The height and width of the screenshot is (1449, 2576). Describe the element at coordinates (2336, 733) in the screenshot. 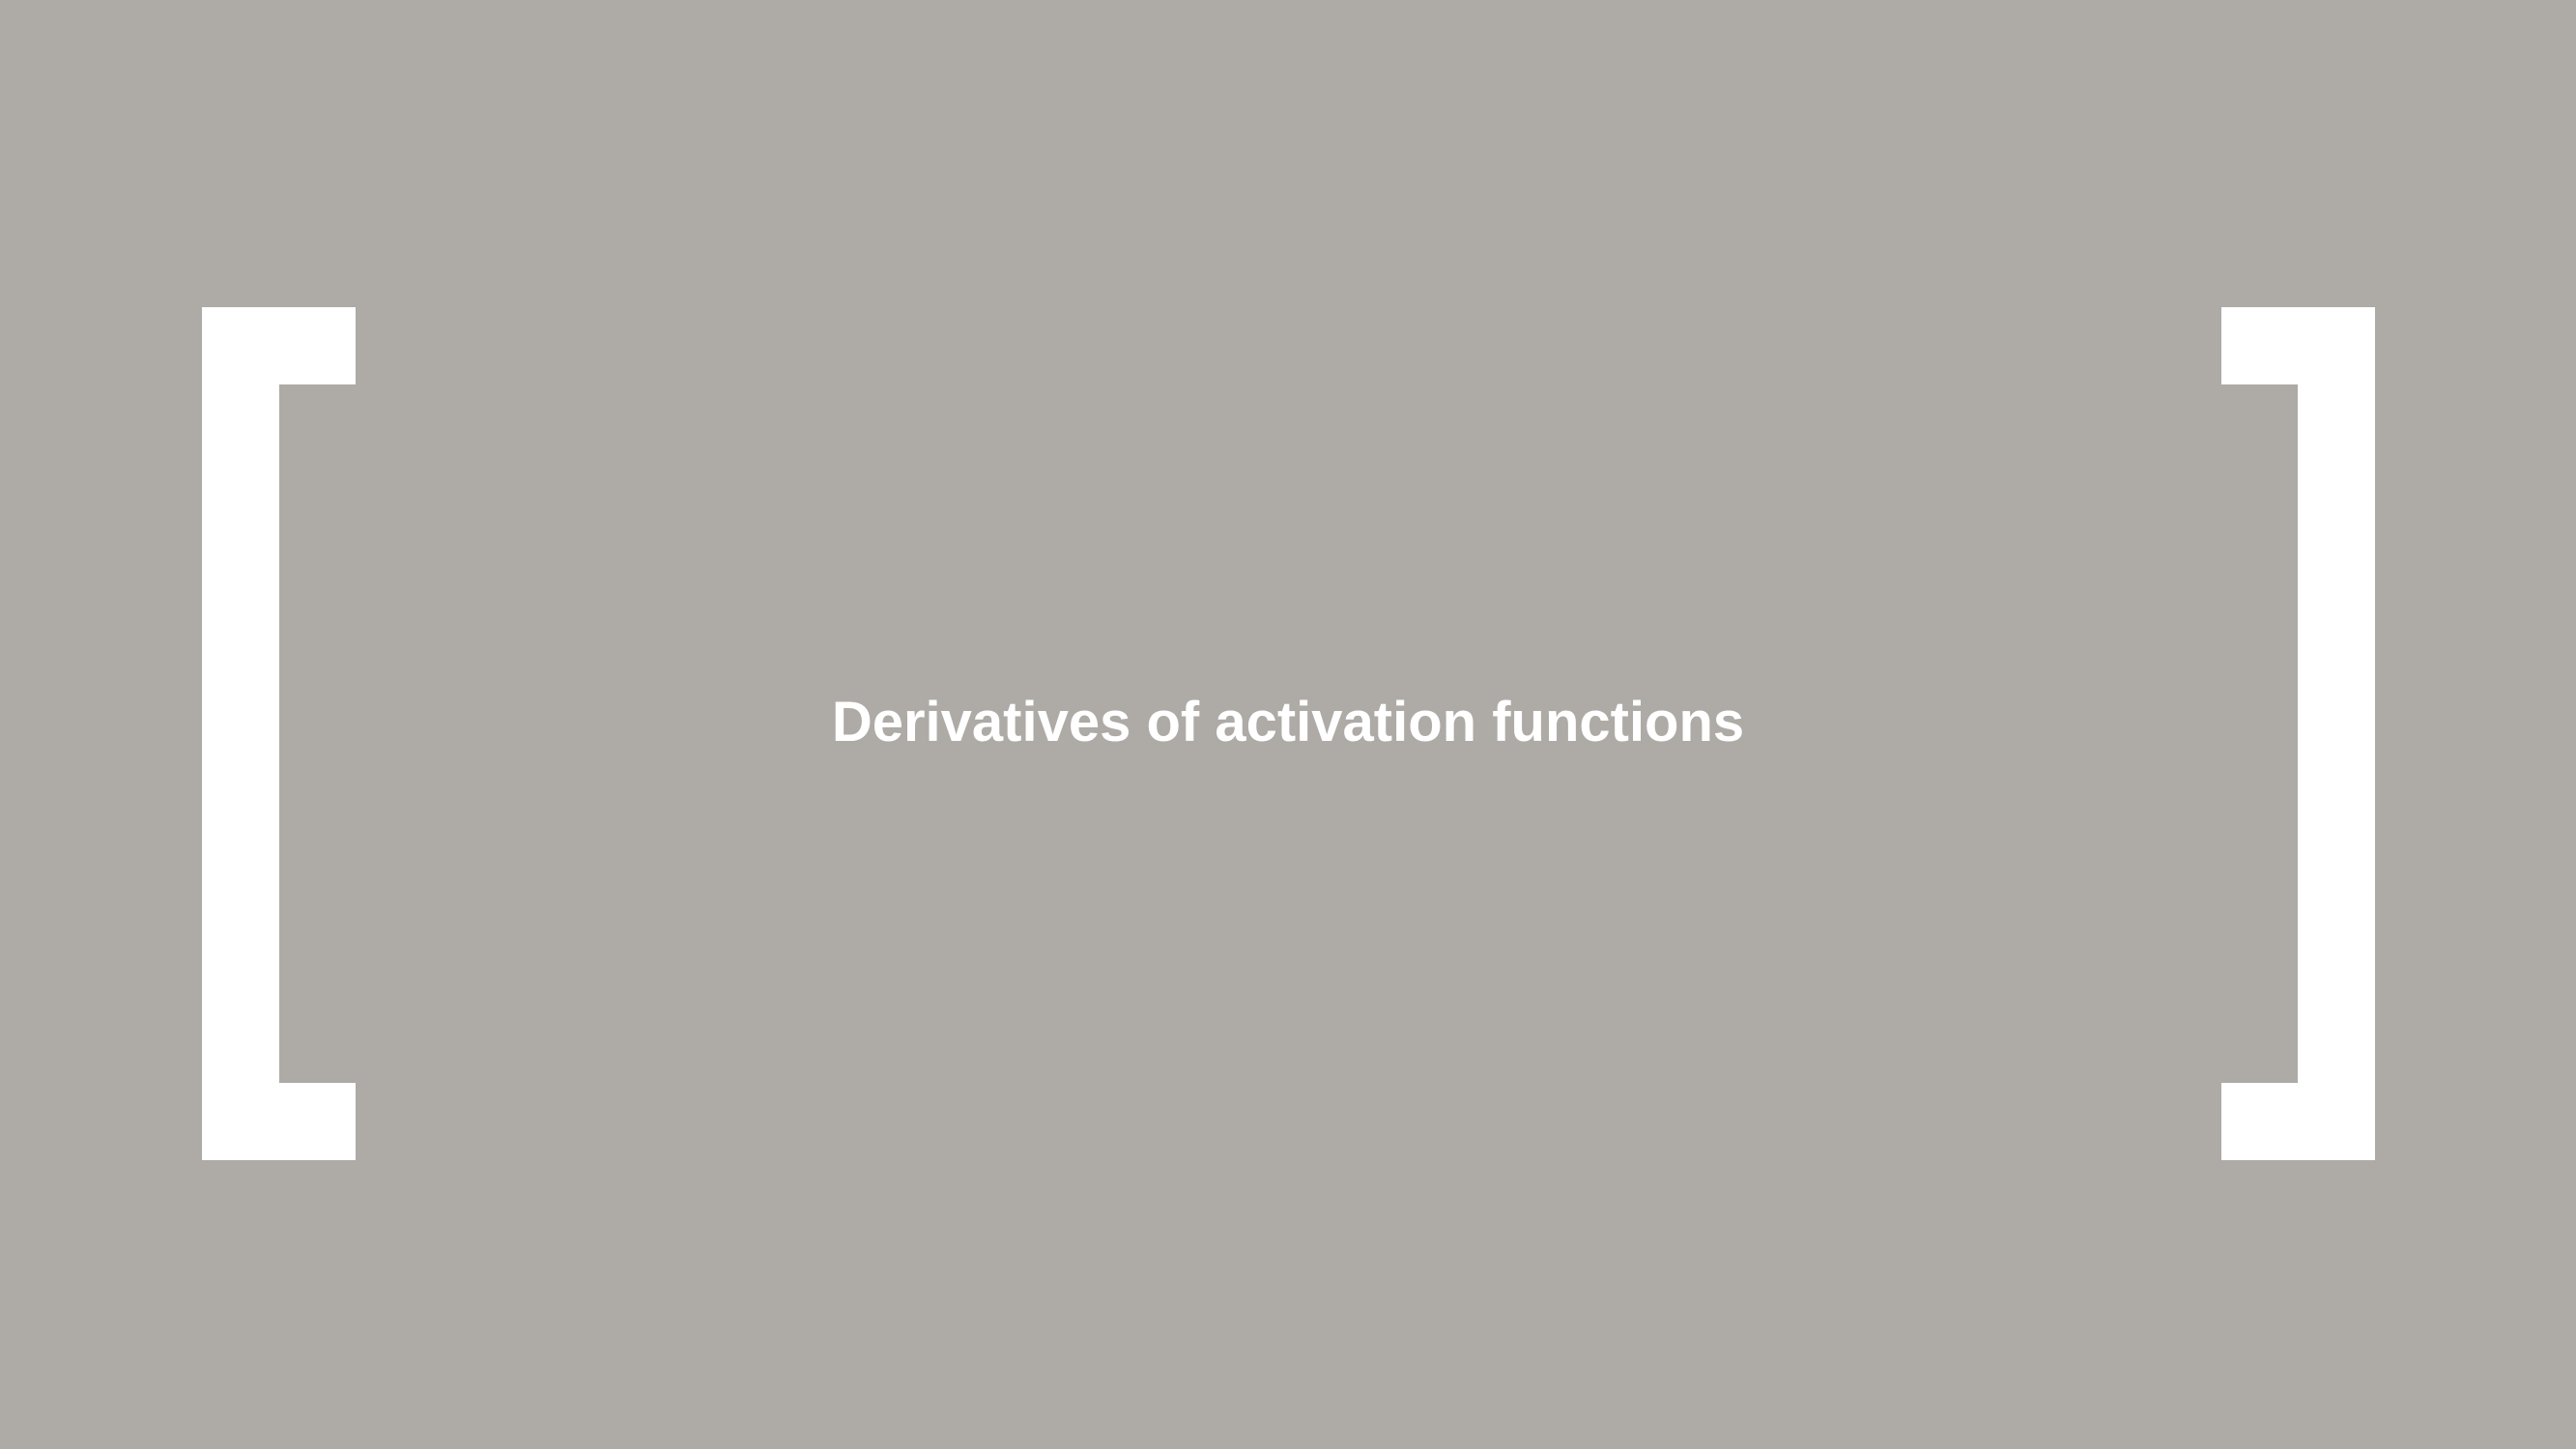

I see `right-bracket-vertical` at that location.